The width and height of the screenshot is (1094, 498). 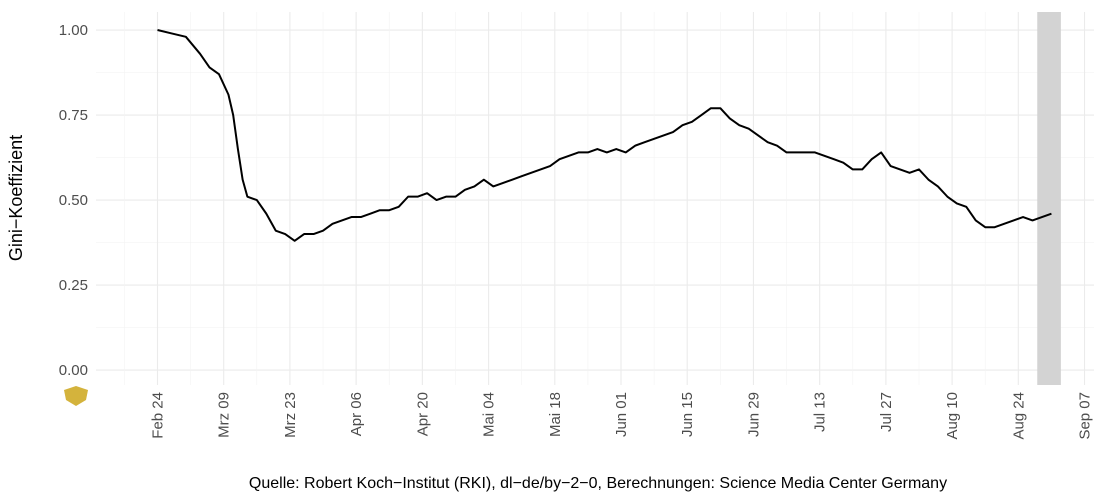 I want to click on x-tick-label: Aug 24, so click(x=1018, y=416).